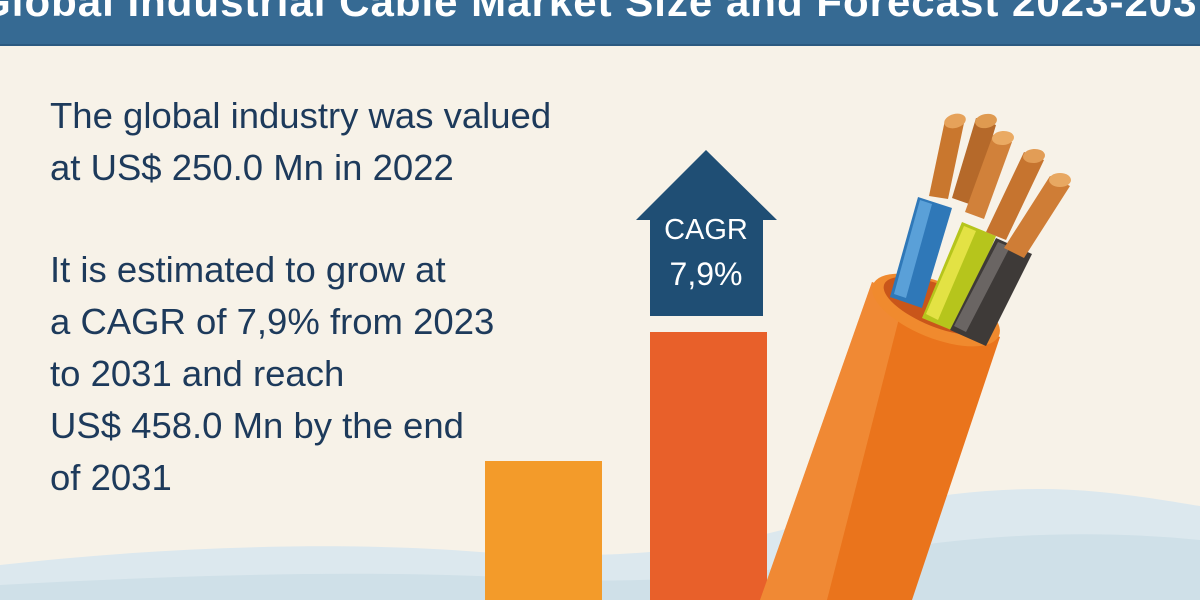 The height and width of the screenshot is (600, 1200). Describe the element at coordinates (272, 321) in the screenshot. I see `growth-line-2: a CAGR of 7,9% from 2023` at that location.